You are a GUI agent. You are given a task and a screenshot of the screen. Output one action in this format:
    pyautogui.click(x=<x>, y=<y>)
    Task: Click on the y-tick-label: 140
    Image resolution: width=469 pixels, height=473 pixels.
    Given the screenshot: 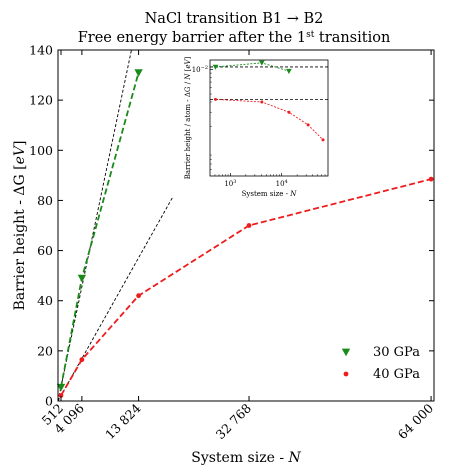 What is the action you would take?
    pyautogui.click(x=41, y=50)
    